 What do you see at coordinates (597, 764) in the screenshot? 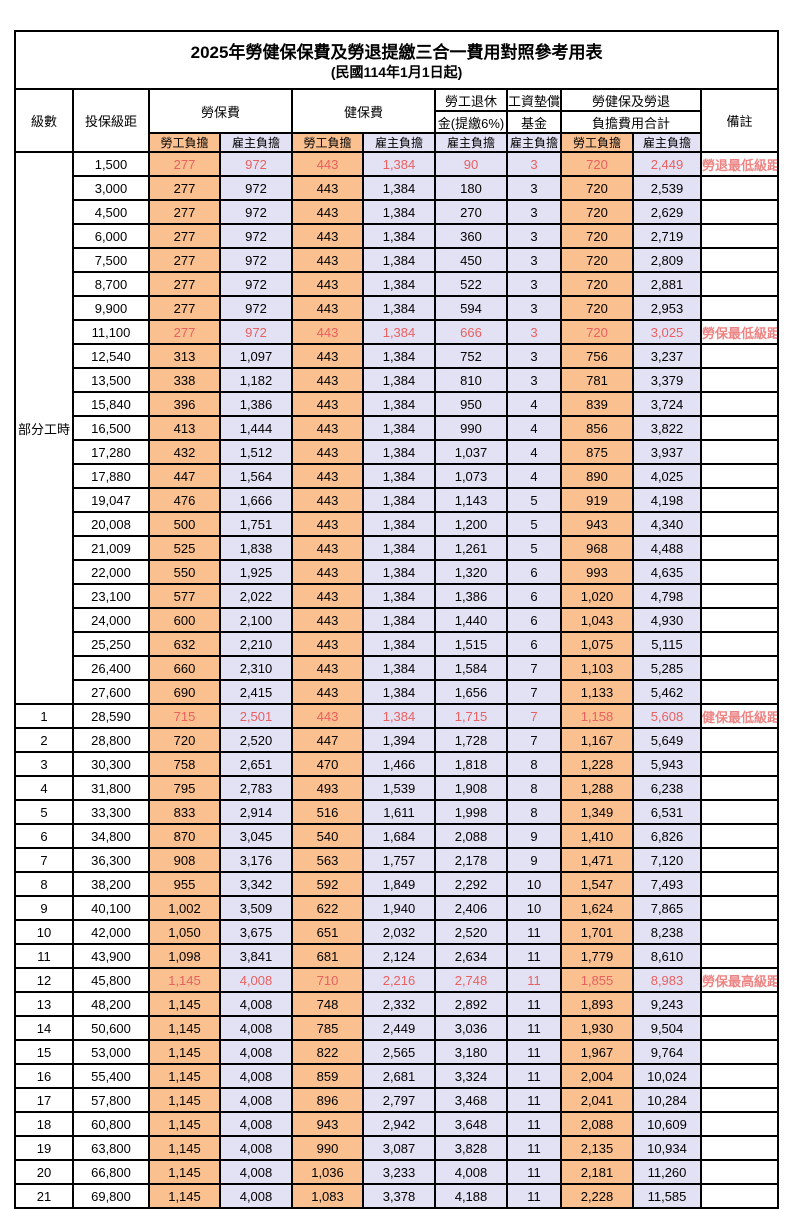
I see `total-employee-cell: 1,228` at bounding box center [597, 764].